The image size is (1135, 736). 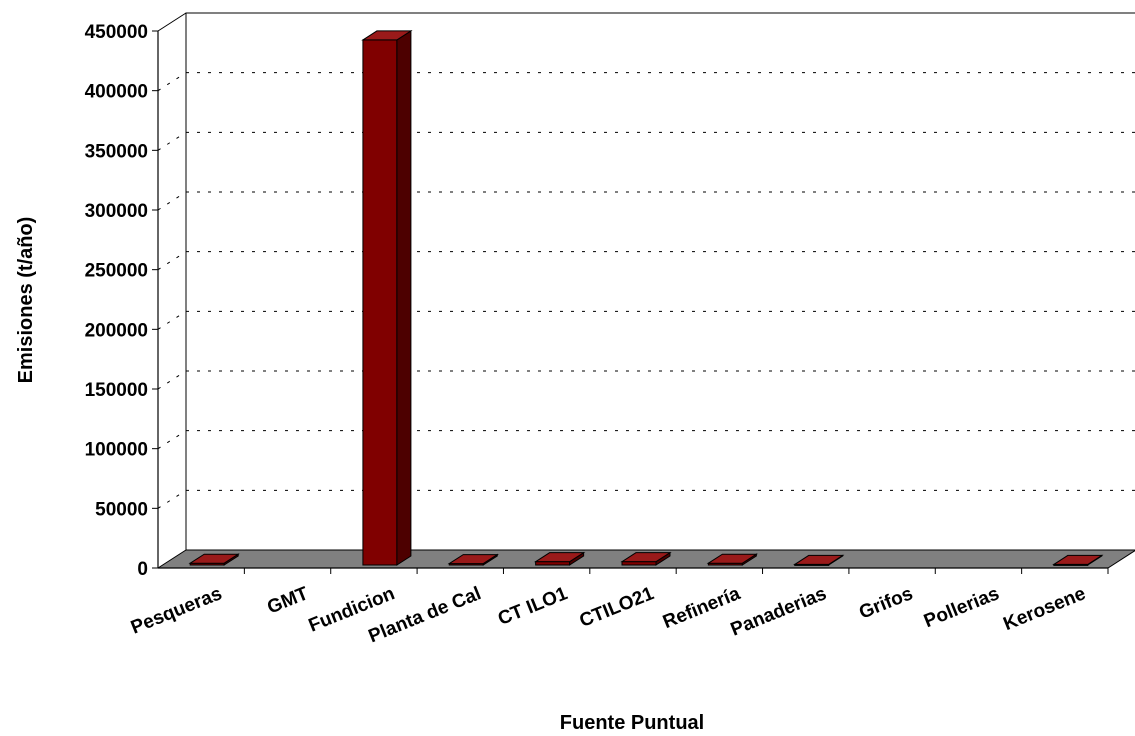 What do you see at coordinates (116, 450) in the screenshot?
I see `y-tick-label: 100000` at bounding box center [116, 450].